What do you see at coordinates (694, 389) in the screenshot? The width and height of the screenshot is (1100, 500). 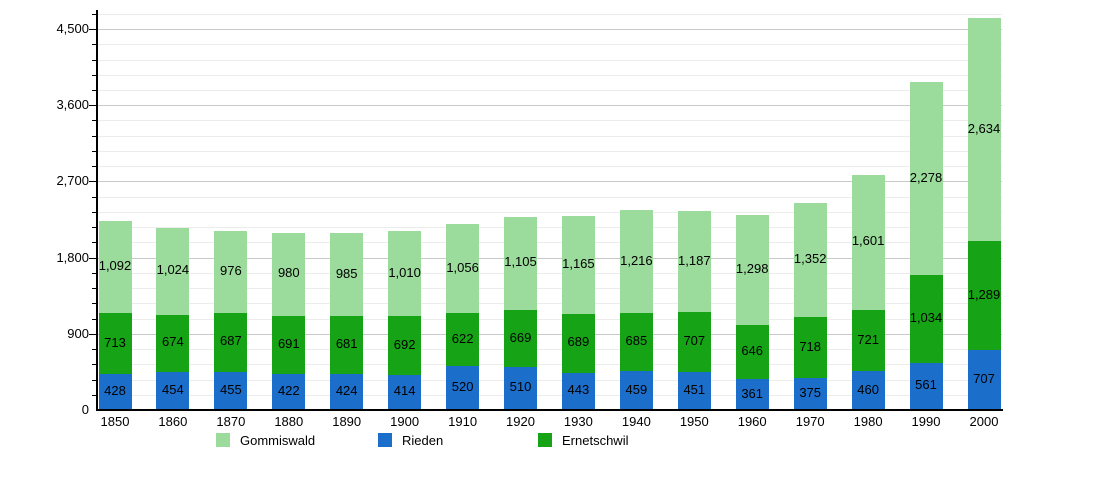 I see `bar-value-label: 451` at bounding box center [694, 389].